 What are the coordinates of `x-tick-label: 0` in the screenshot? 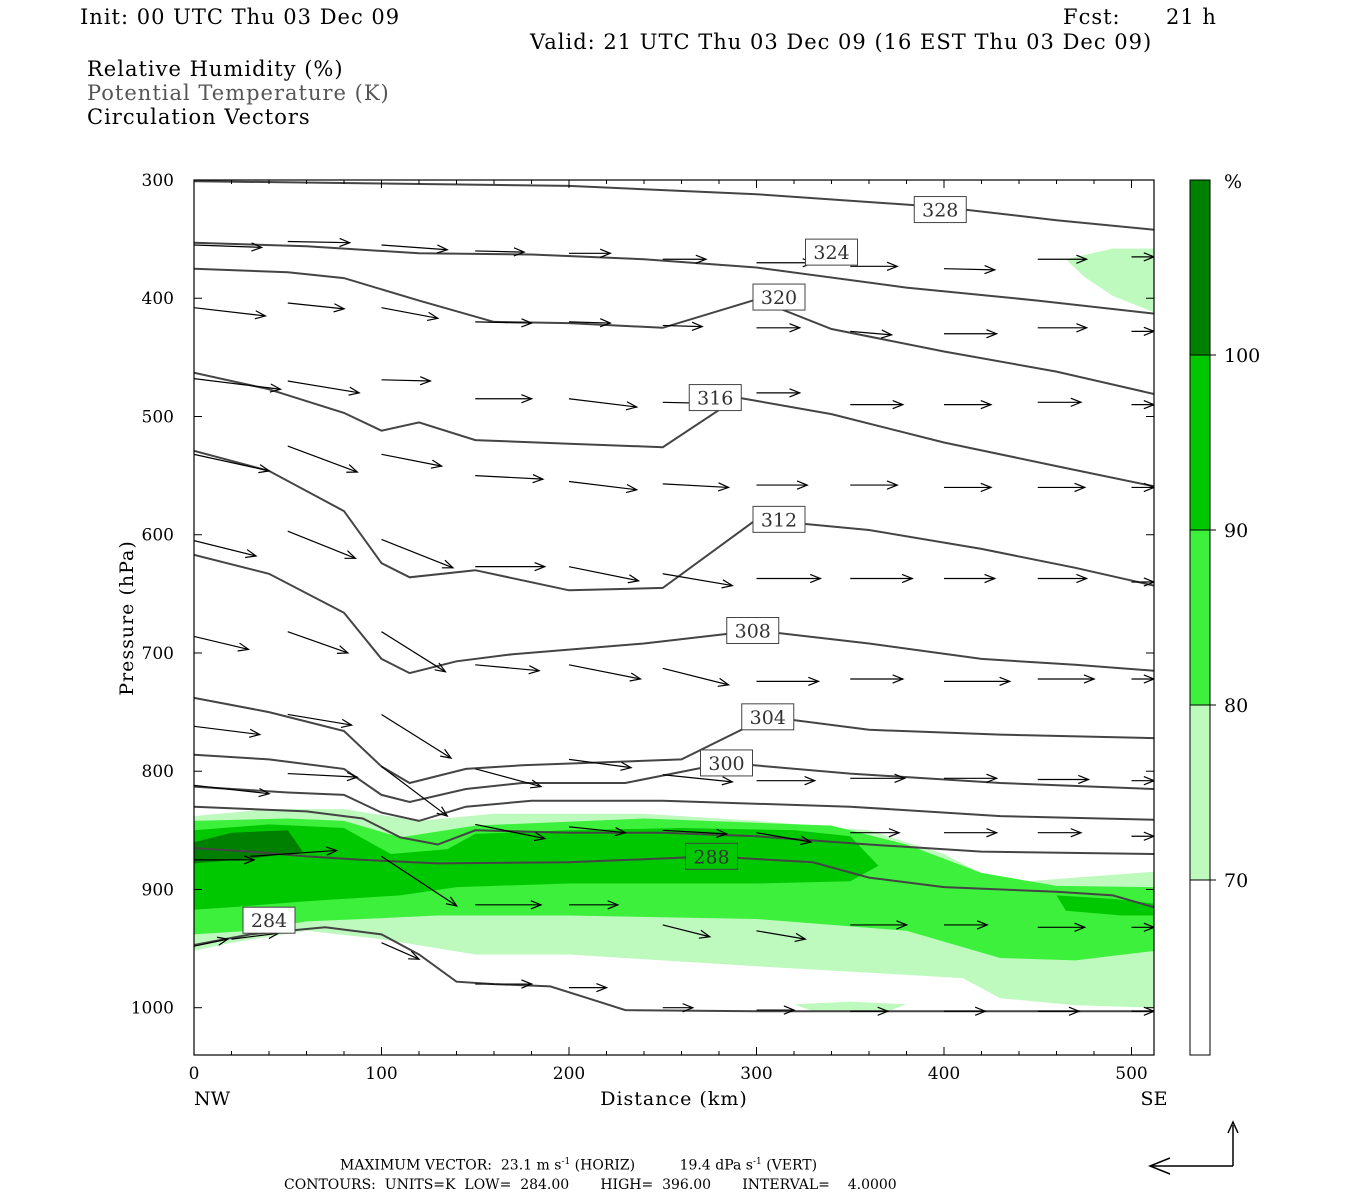 It's located at (194, 1074).